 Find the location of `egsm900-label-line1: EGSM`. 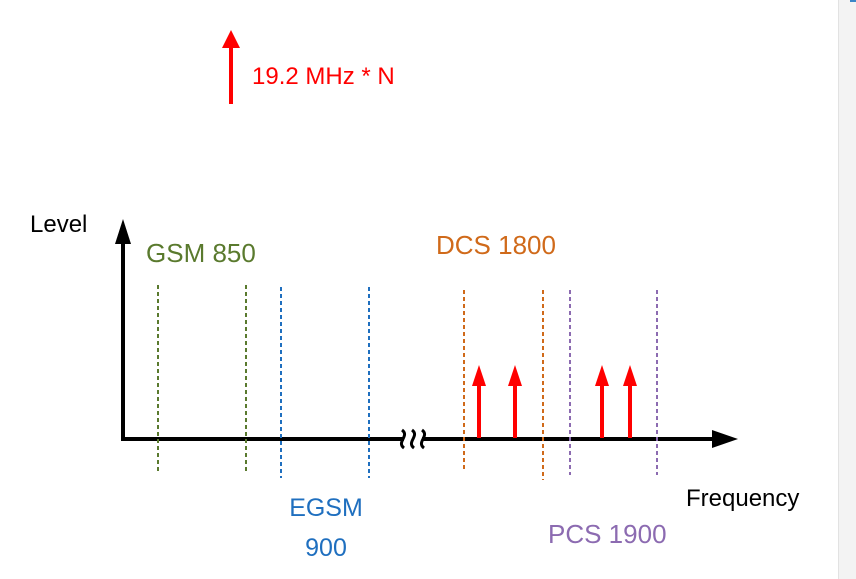

egsm900-label-line1: EGSM is located at coordinates (326, 508).